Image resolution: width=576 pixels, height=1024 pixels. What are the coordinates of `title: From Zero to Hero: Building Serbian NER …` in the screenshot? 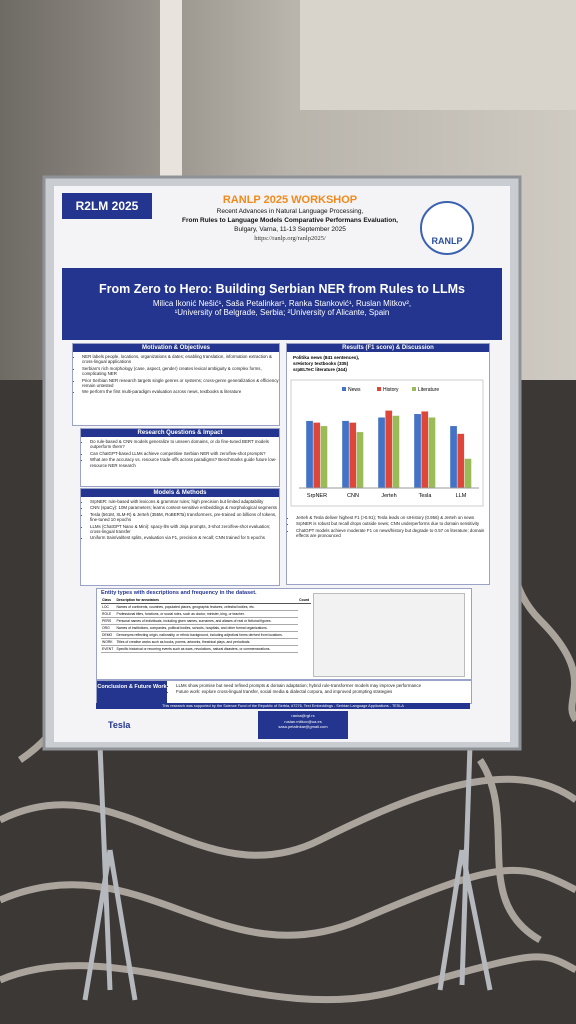 It's located at (282, 289).